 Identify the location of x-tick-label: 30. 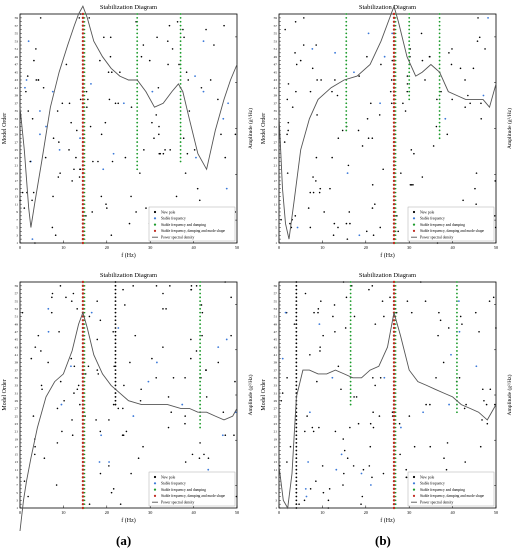
(150, 247).